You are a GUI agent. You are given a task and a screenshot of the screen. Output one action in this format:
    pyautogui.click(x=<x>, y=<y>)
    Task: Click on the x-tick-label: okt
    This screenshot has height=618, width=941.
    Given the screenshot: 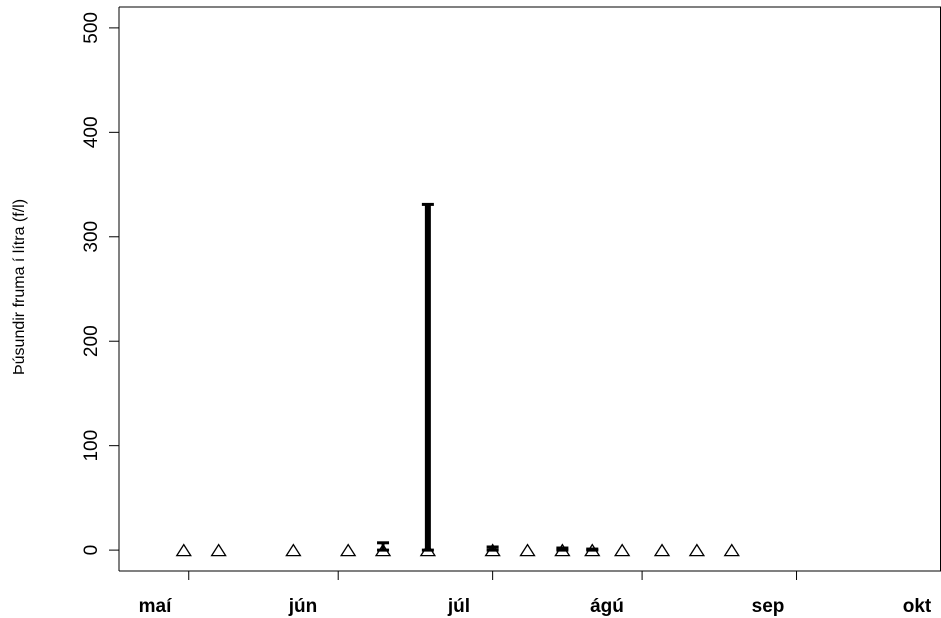 What is the action you would take?
    pyautogui.click(x=917, y=606)
    